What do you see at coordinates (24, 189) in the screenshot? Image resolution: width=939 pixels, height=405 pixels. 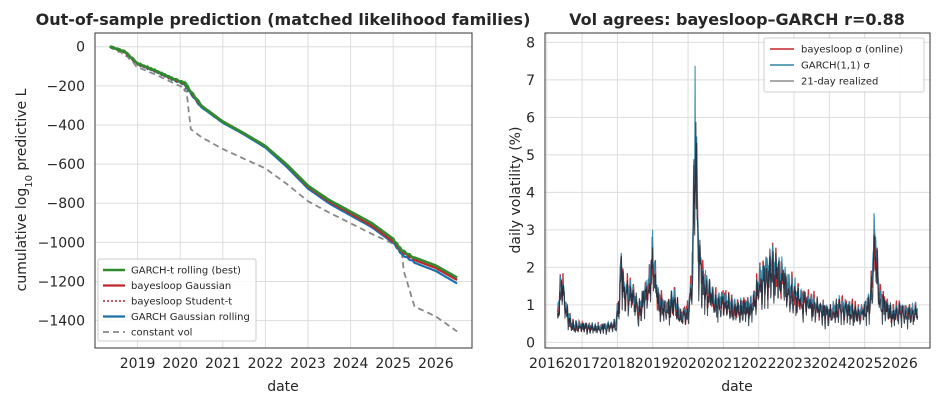 I see `left-y-axis-label: cumulative log10 predictive L` at bounding box center [24, 189].